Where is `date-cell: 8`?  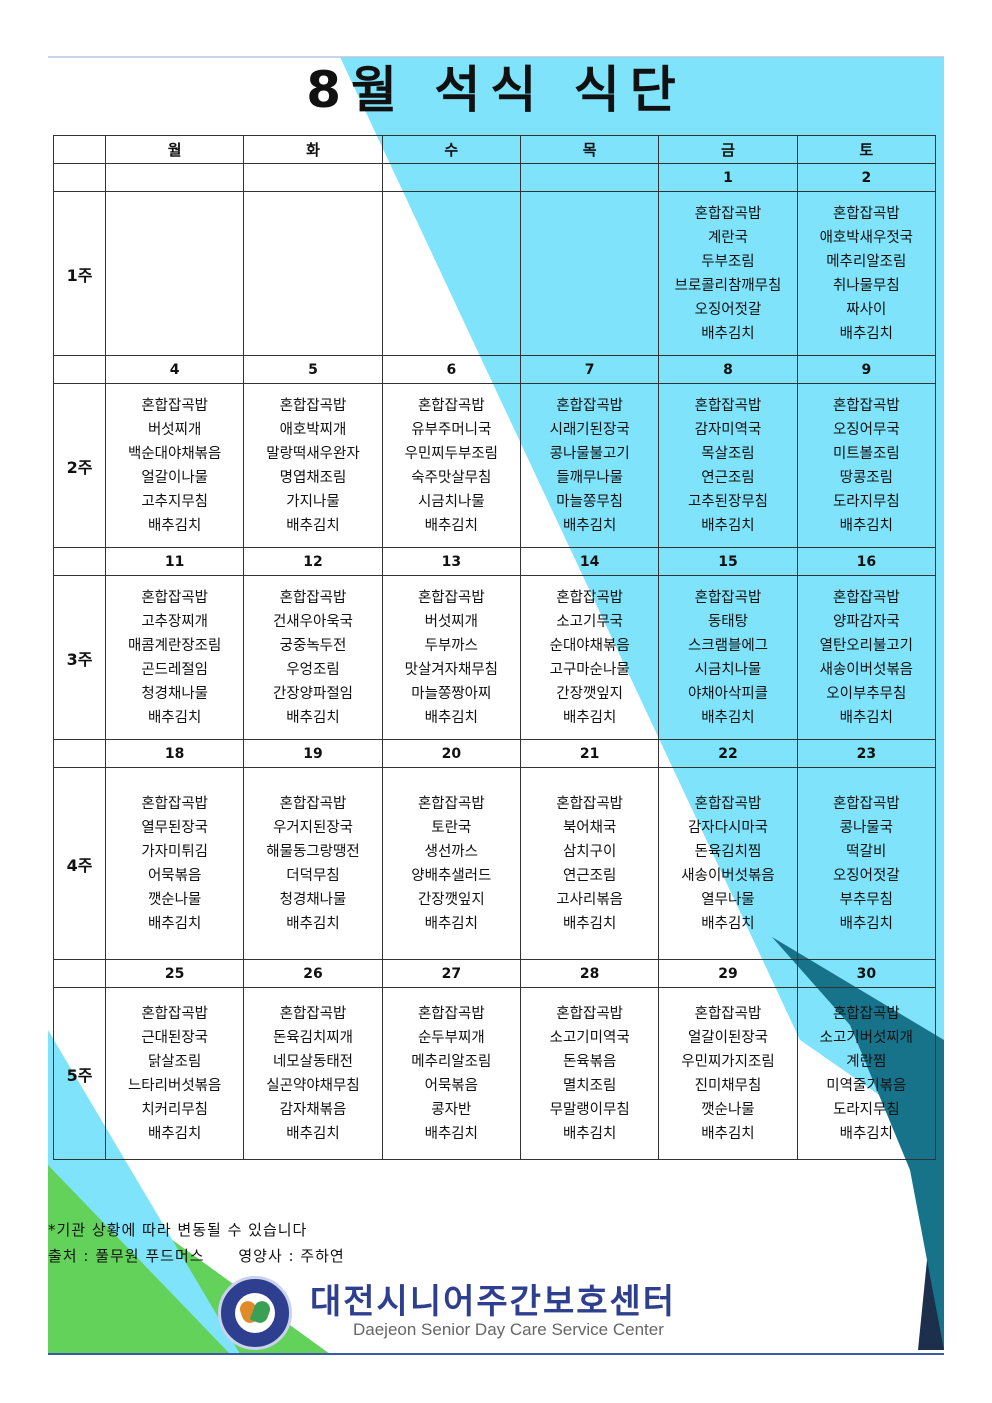
date-cell: 8 is located at coordinates (728, 369).